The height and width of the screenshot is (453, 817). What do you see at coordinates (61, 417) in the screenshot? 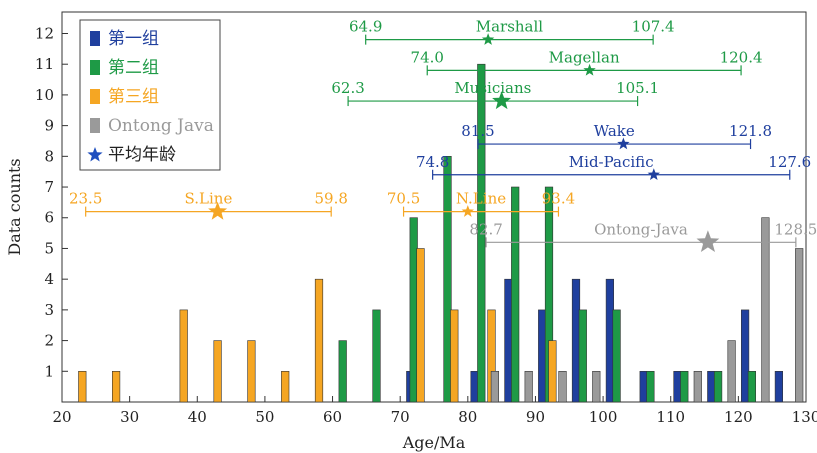
I see `x-tick-label: 20` at bounding box center [61, 417].